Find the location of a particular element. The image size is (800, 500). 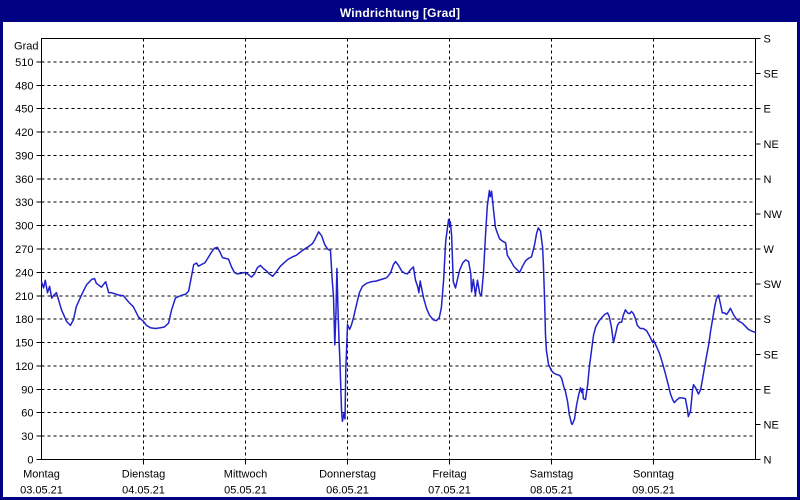

y-tick-label: 420 is located at coordinates (24, 133).